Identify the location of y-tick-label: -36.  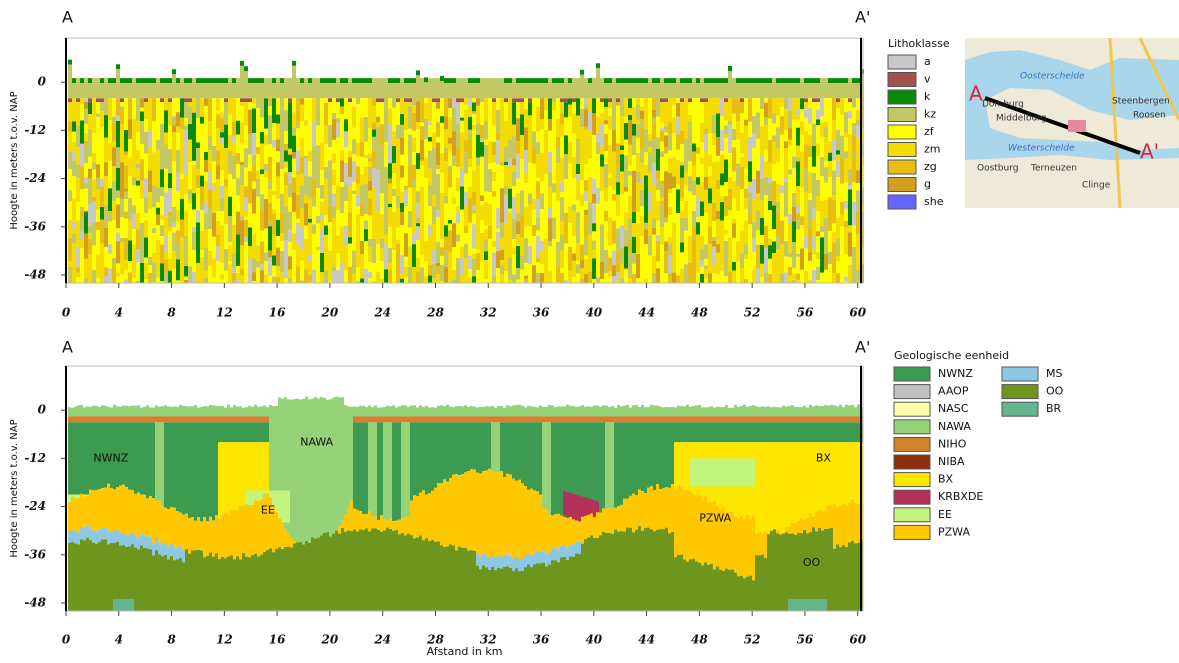
(35, 226).